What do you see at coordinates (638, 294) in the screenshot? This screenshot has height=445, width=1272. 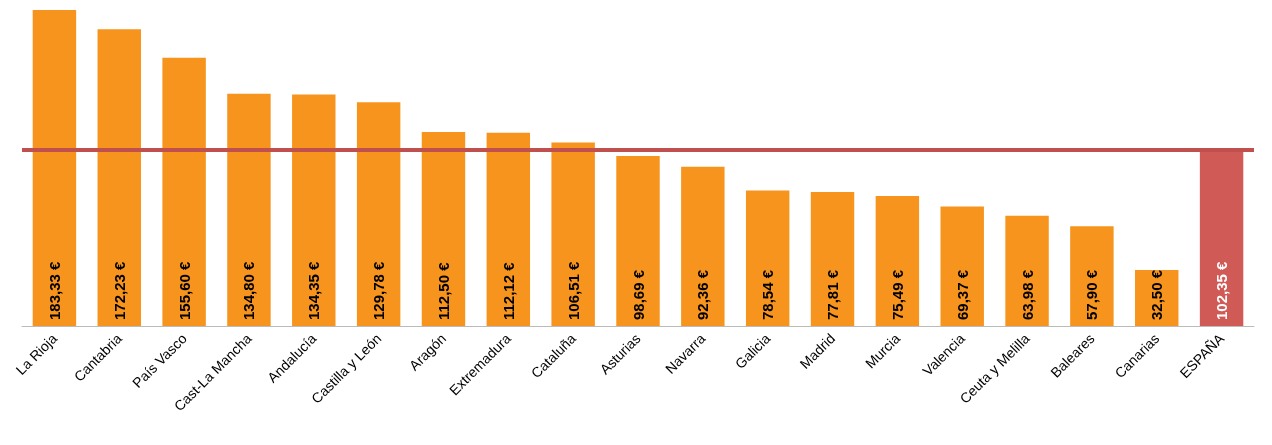 I see `data-label: 98,69 €` at bounding box center [638, 294].